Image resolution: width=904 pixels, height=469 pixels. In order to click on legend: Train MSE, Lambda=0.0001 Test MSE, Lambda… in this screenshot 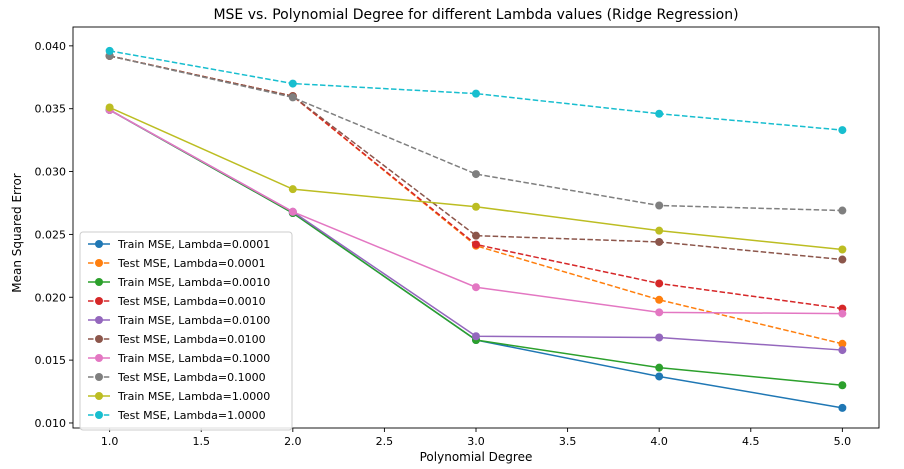, I will do `click(186, 331)`.